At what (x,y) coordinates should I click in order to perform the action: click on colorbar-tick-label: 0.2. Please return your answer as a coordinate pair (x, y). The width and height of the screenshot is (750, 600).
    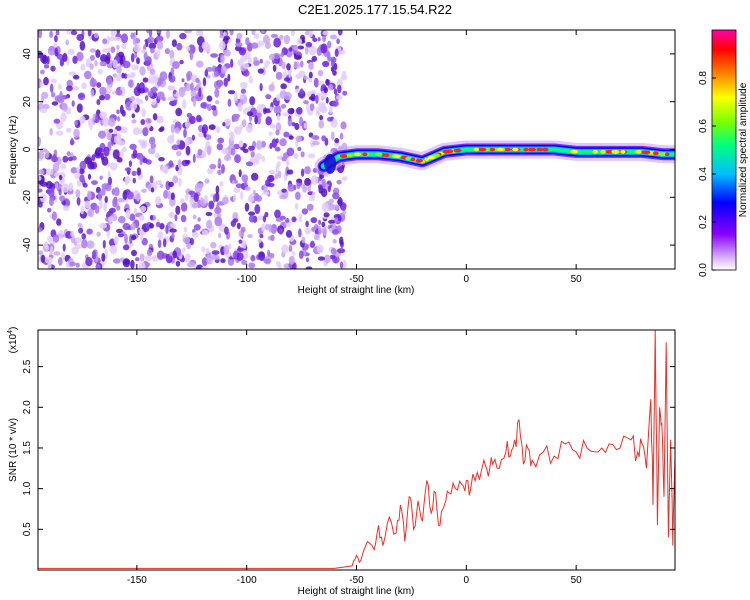
    Looking at the image, I should click on (703, 222).